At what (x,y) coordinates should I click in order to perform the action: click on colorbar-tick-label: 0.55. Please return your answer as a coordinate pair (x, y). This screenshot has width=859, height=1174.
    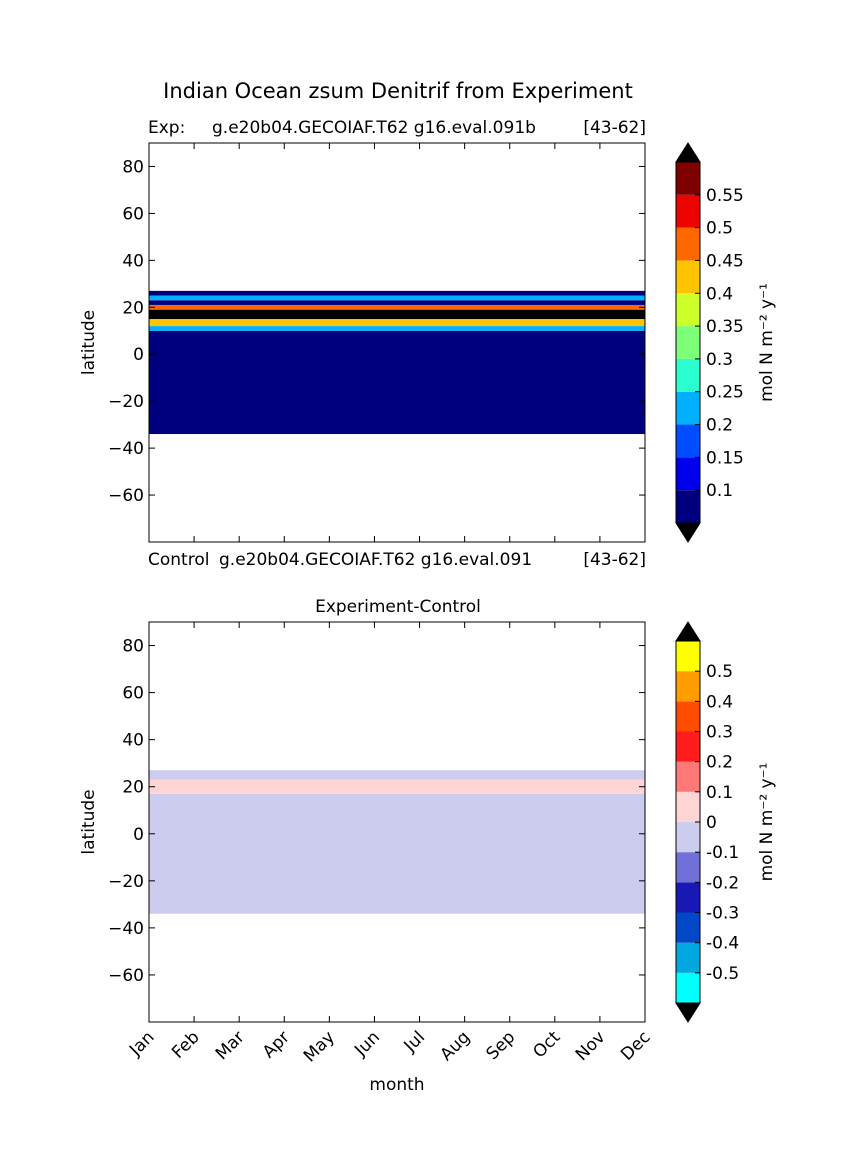
    Looking at the image, I should click on (725, 196).